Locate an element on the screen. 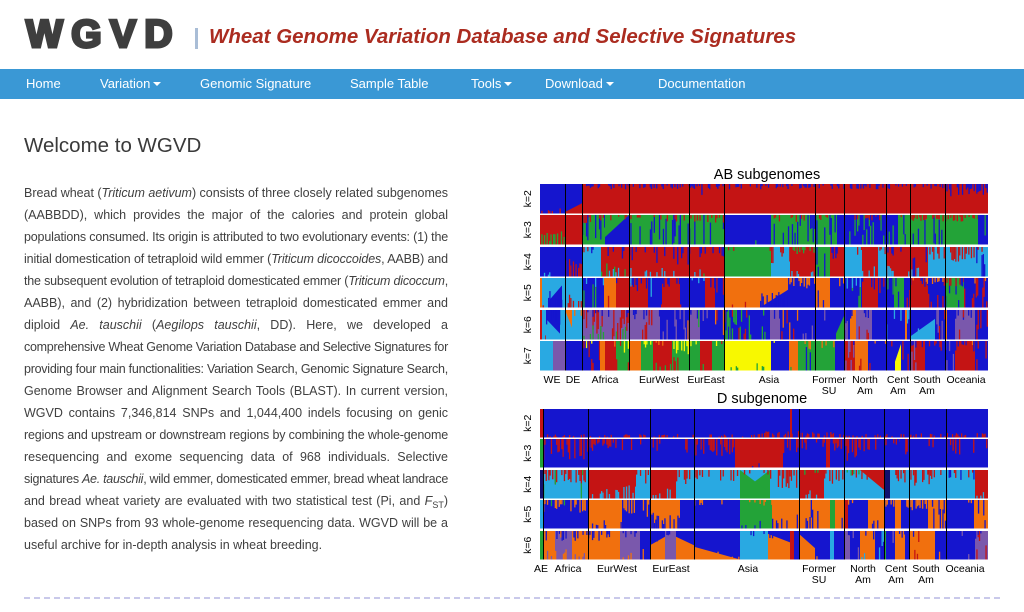  svg-text: WE is located at coordinates (552, 380).